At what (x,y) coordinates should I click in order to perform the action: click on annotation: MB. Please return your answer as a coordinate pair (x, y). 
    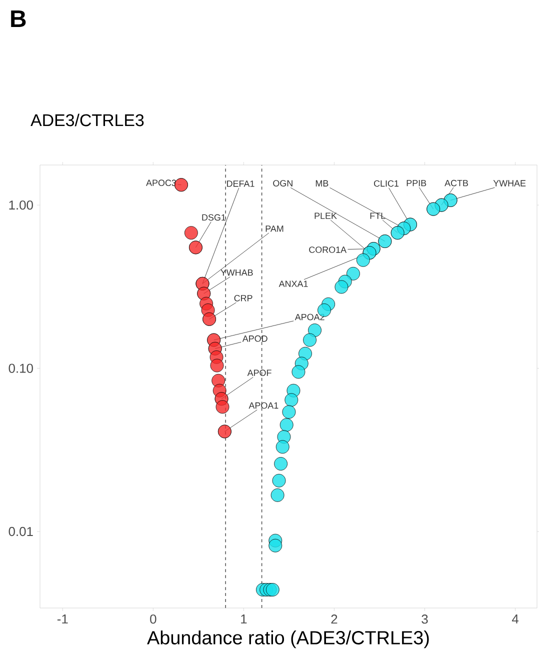
    Looking at the image, I should click on (322, 183).